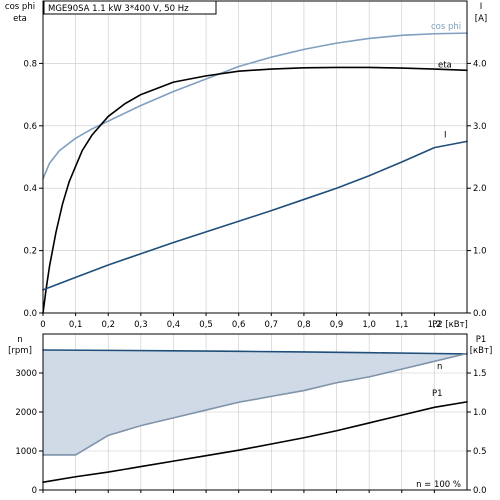  I want to click on x-tick-label: 0,5, so click(206, 325).